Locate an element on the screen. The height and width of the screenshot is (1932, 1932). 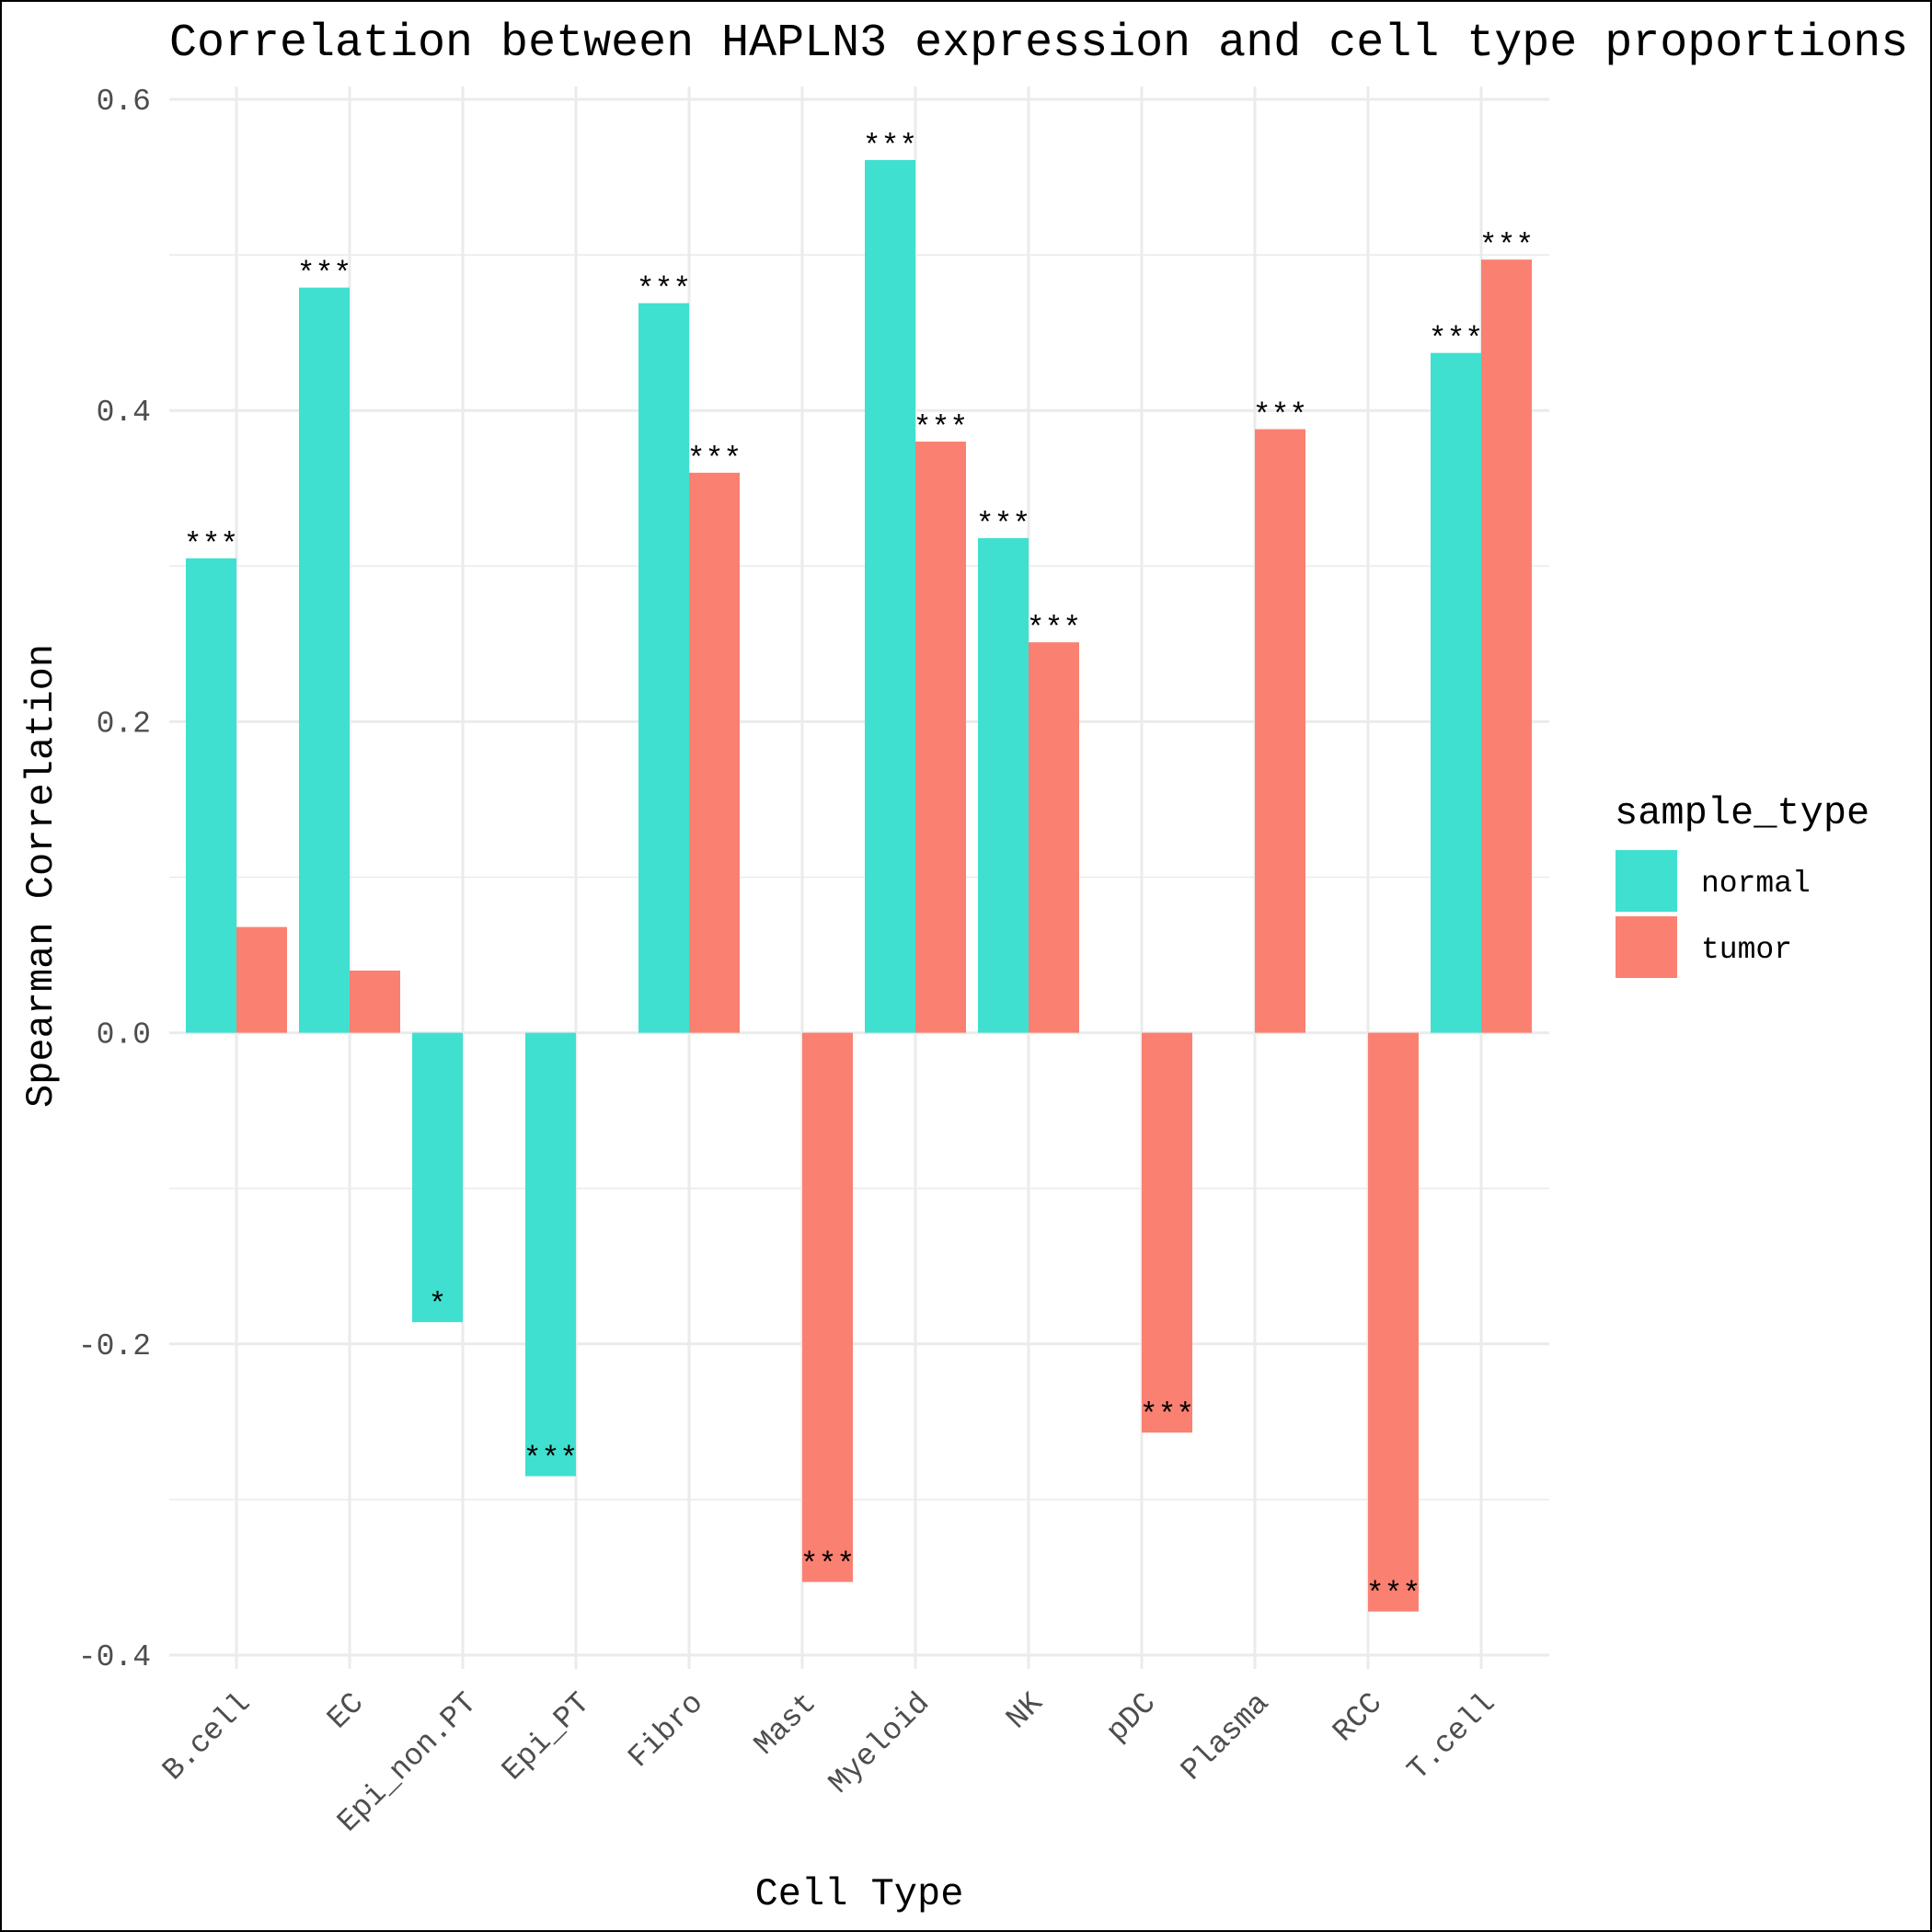
legend-title: sample_type is located at coordinates (1742, 813).